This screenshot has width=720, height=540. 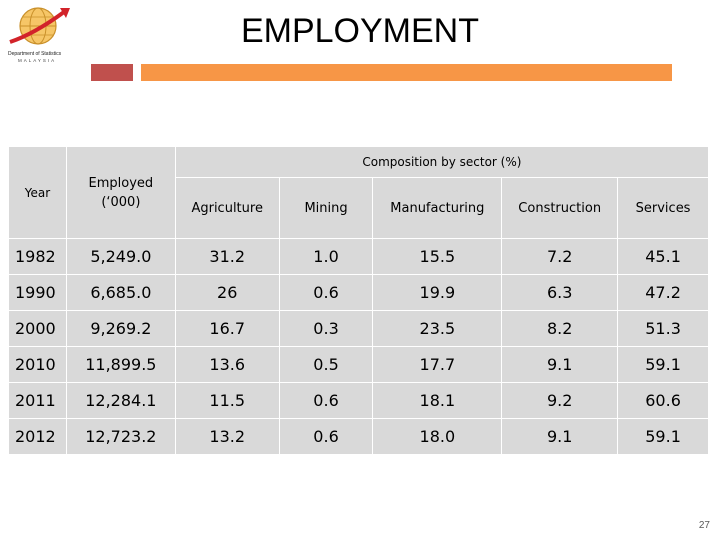 I want to click on table-row: 1990 6,685.0 26 0.6 19.9 6.3 47.2, so click(x=358, y=292).